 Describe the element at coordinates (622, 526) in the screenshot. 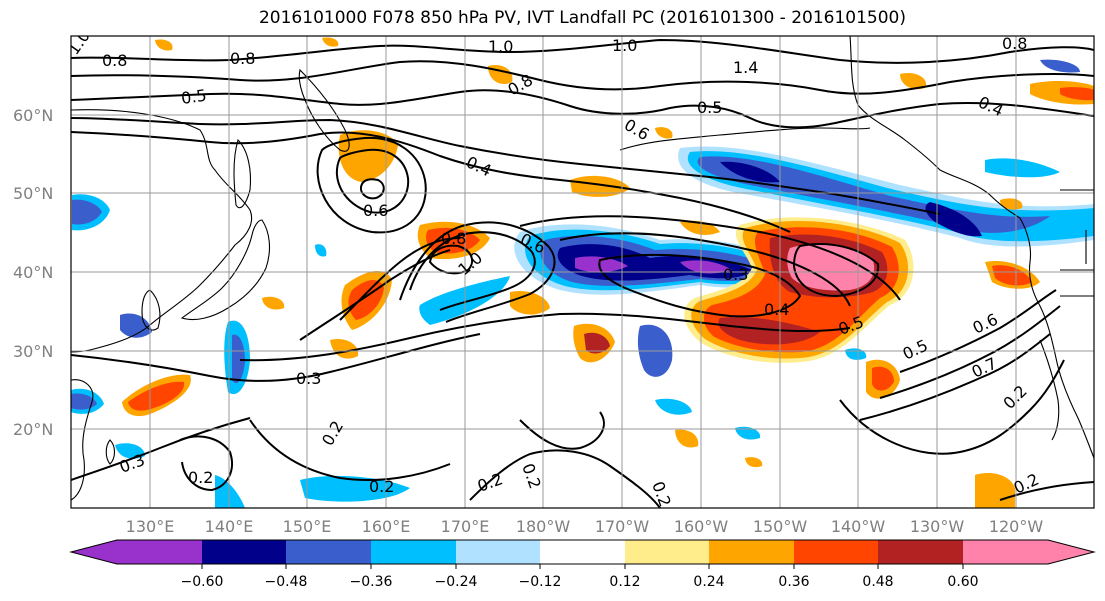

I see `lon-label: 170°W` at that location.